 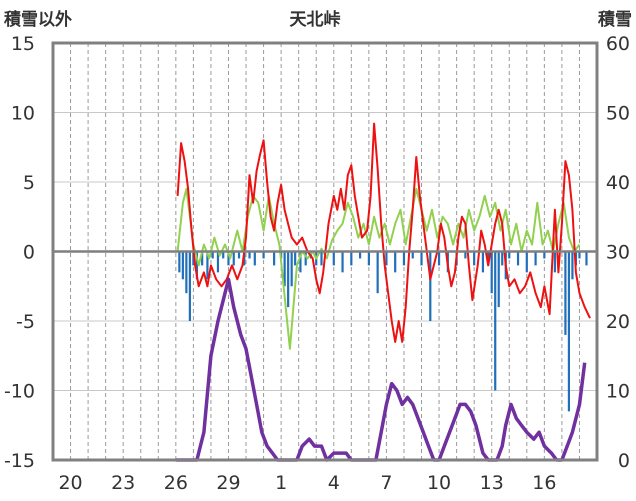 I want to click on left-tick-label: 0, so click(x=29, y=253).